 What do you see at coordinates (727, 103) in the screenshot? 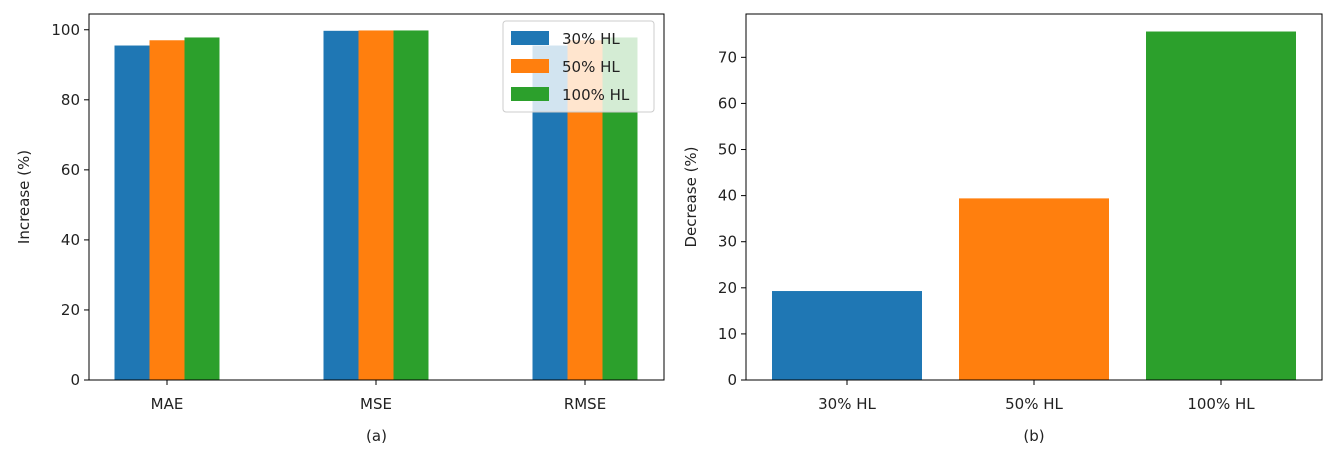
I see `y-tick-label-b: 60` at bounding box center [727, 103].